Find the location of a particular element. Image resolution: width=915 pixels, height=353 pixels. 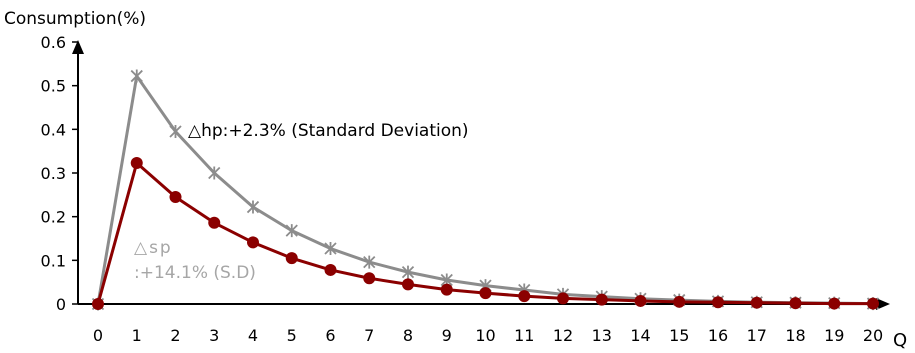

y-tick-label: 0 is located at coordinates (61, 304).